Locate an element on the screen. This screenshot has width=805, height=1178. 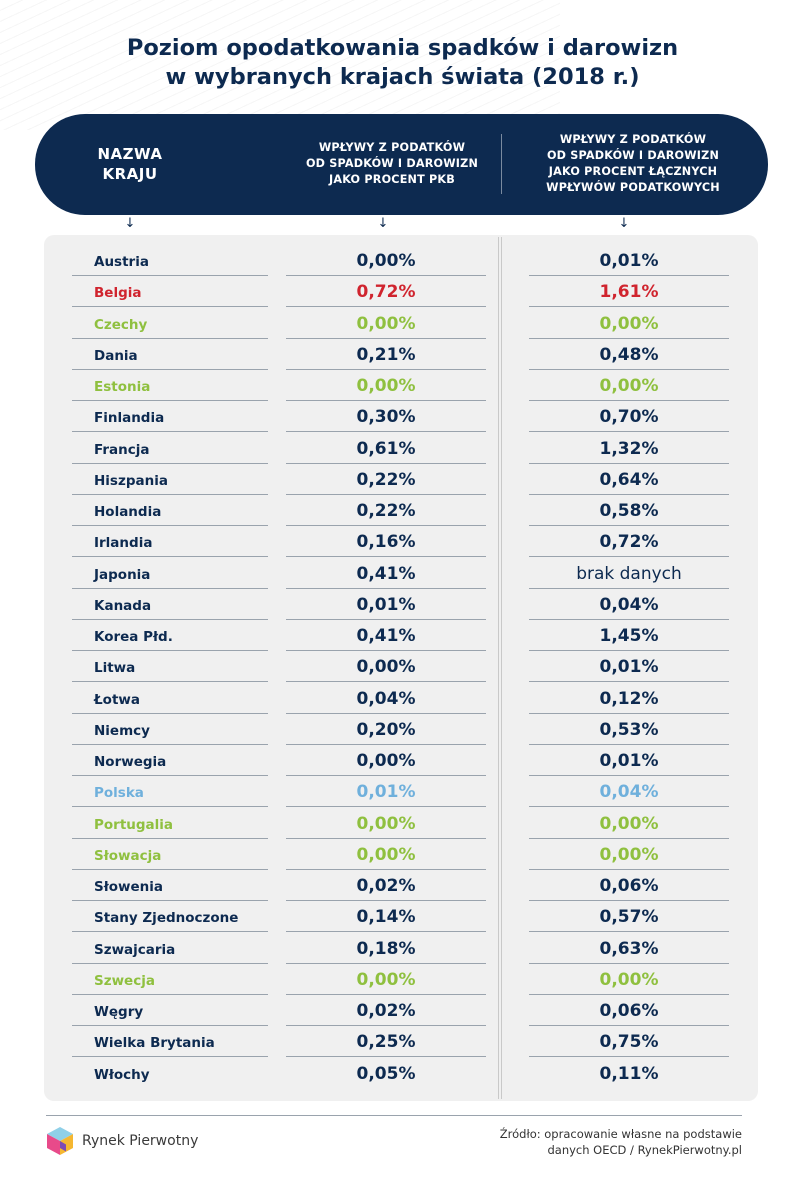
header-pkb-line: OD SPADKÓW I DAROWIZN is located at coordinates (392, 163).